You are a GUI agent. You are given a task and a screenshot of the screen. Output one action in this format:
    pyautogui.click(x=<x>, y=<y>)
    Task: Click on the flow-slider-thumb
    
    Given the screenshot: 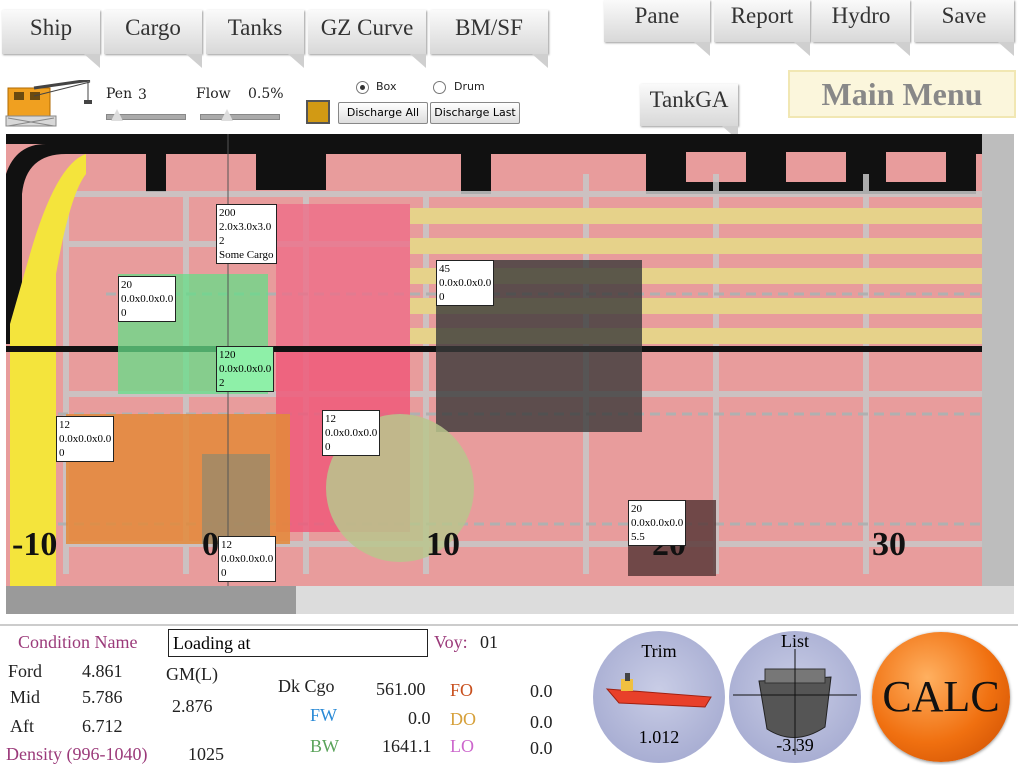 What is the action you would take?
    pyautogui.click(x=227, y=115)
    